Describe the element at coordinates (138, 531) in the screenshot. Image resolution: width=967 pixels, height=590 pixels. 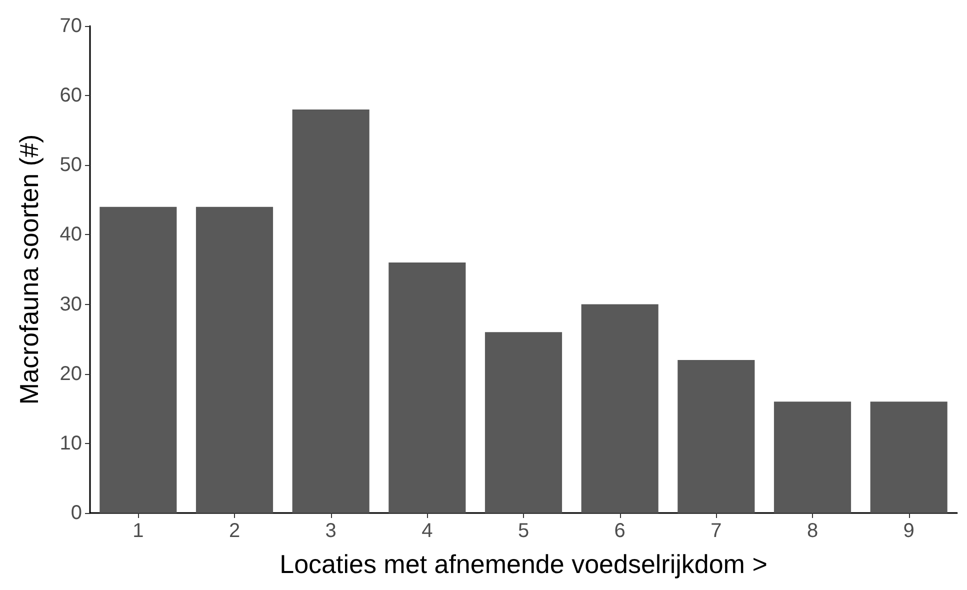
I see `x-tick-label: 1` at that location.